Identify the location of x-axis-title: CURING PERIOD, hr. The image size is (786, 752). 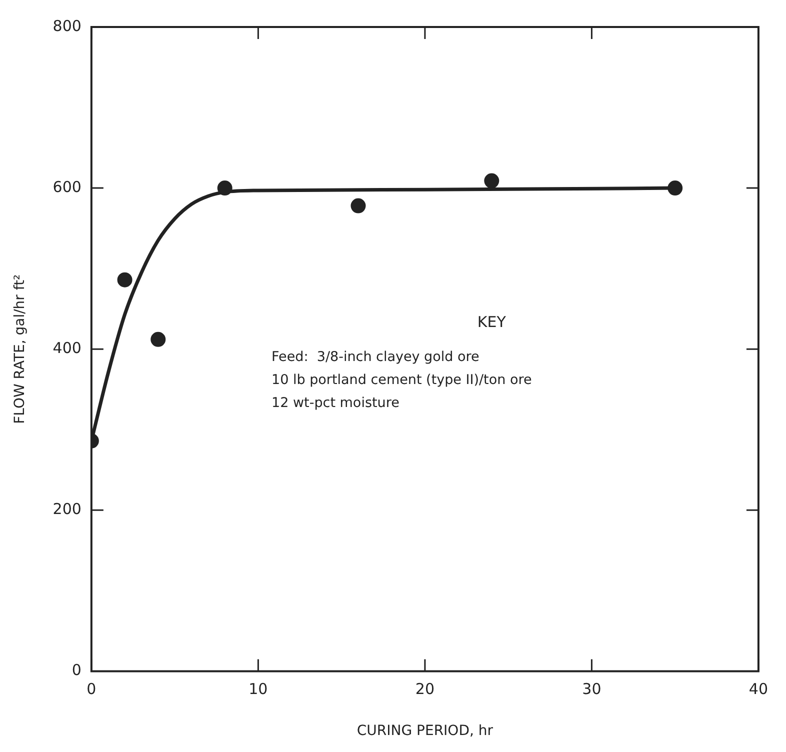
(425, 731).